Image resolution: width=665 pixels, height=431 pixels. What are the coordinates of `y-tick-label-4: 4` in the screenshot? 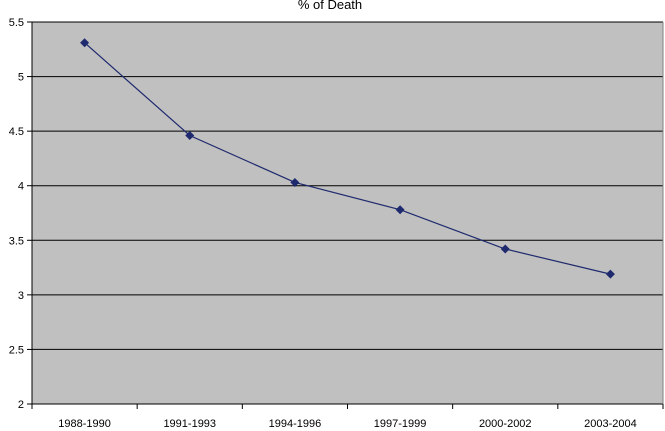 It's located at (21, 187).